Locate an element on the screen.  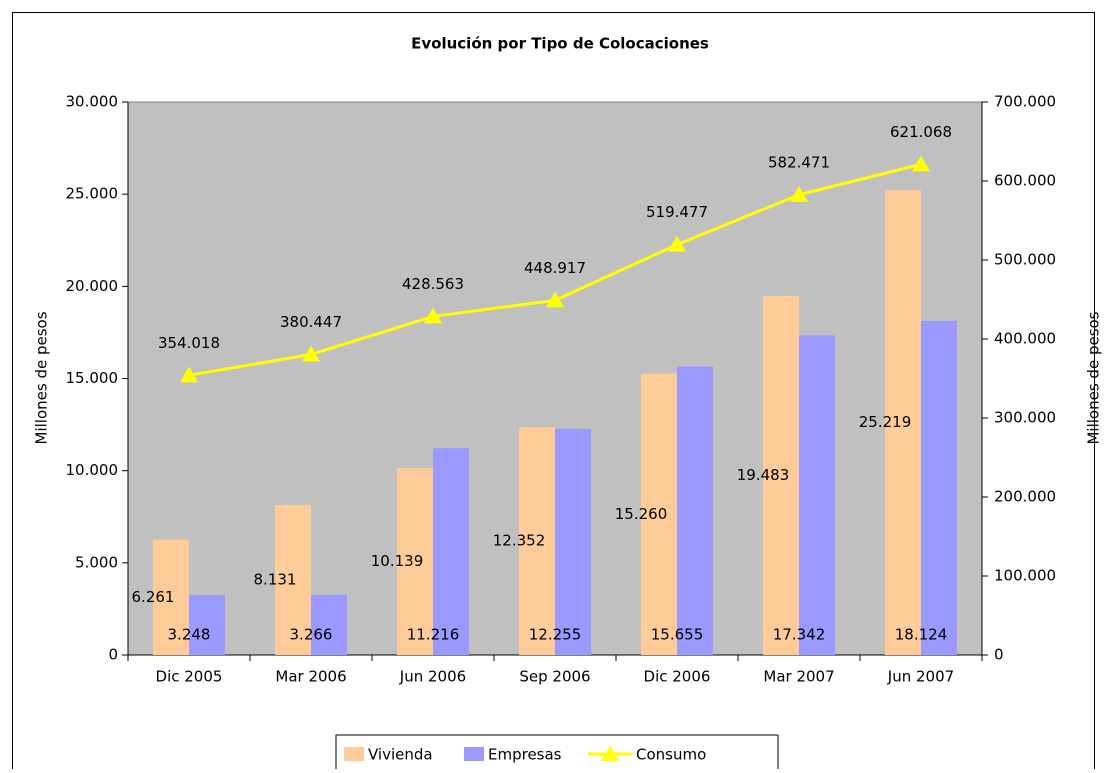
chart-title: Evolución por Tipo de Colocaciones is located at coordinates (560, 44).